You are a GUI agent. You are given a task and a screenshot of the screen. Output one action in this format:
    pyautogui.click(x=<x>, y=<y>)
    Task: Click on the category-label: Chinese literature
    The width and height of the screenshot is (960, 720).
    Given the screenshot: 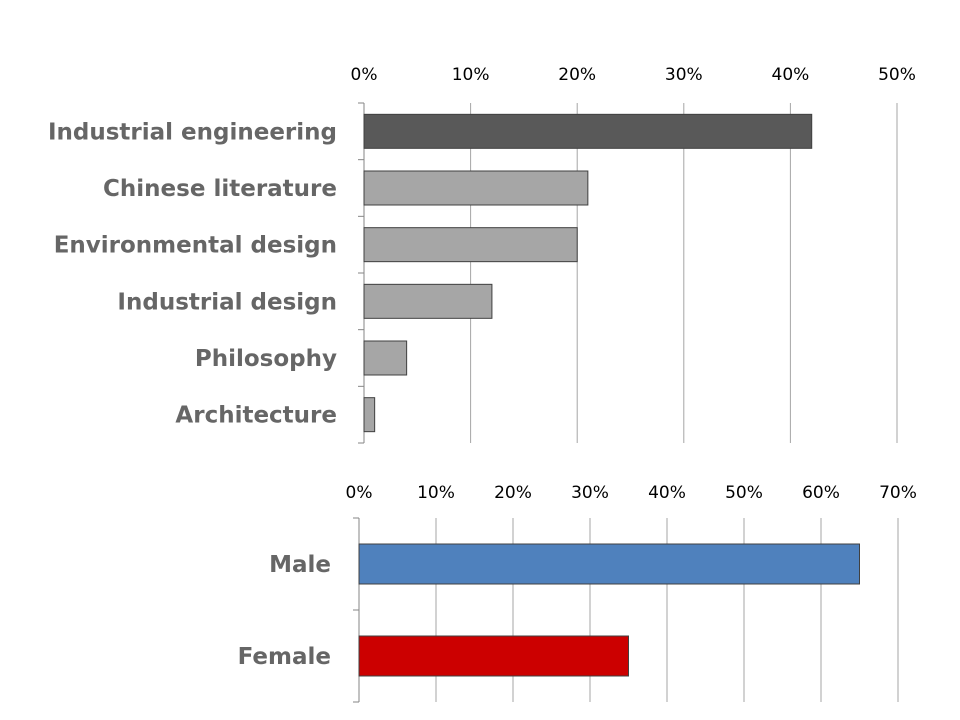 What is the action you would take?
    pyautogui.click(x=220, y=189)
    